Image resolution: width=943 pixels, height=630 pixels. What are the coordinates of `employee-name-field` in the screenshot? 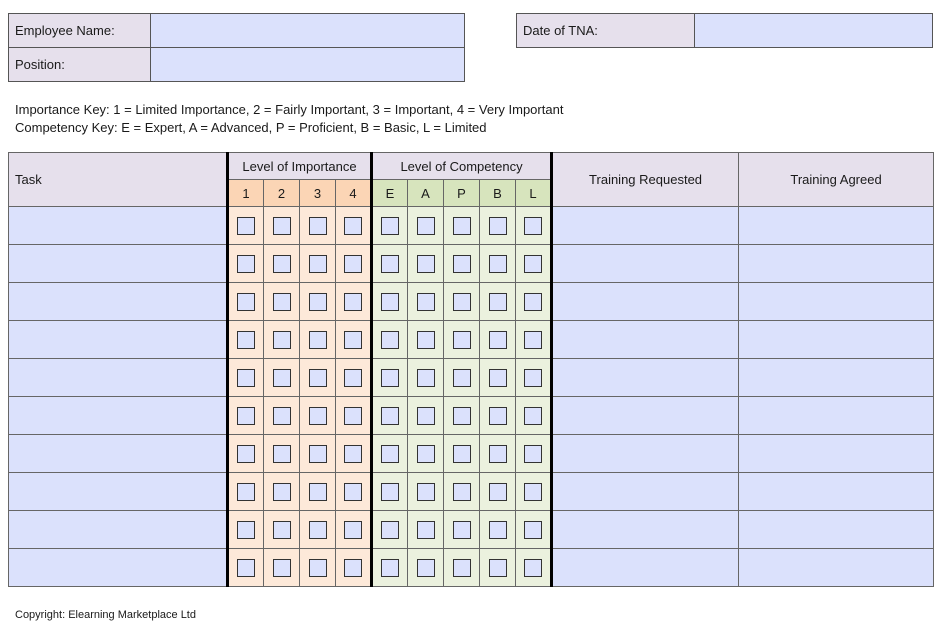 It's located at (307, 30).